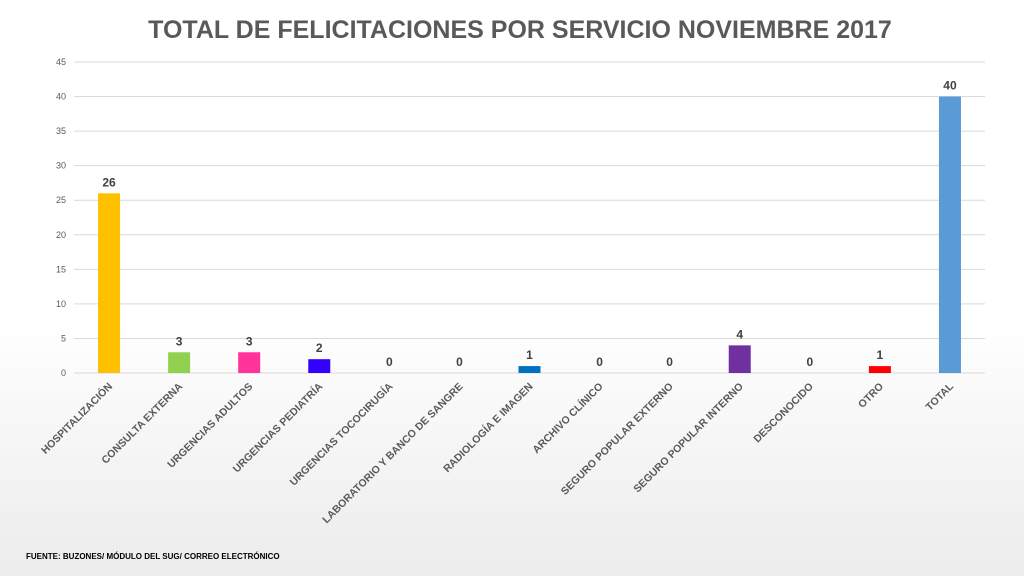 Image resolution: width=1024 pixels, height=576 pixels. Describe the element at coordinates (950, 86) in the screenshot. I see `data-label: 40` at that location.